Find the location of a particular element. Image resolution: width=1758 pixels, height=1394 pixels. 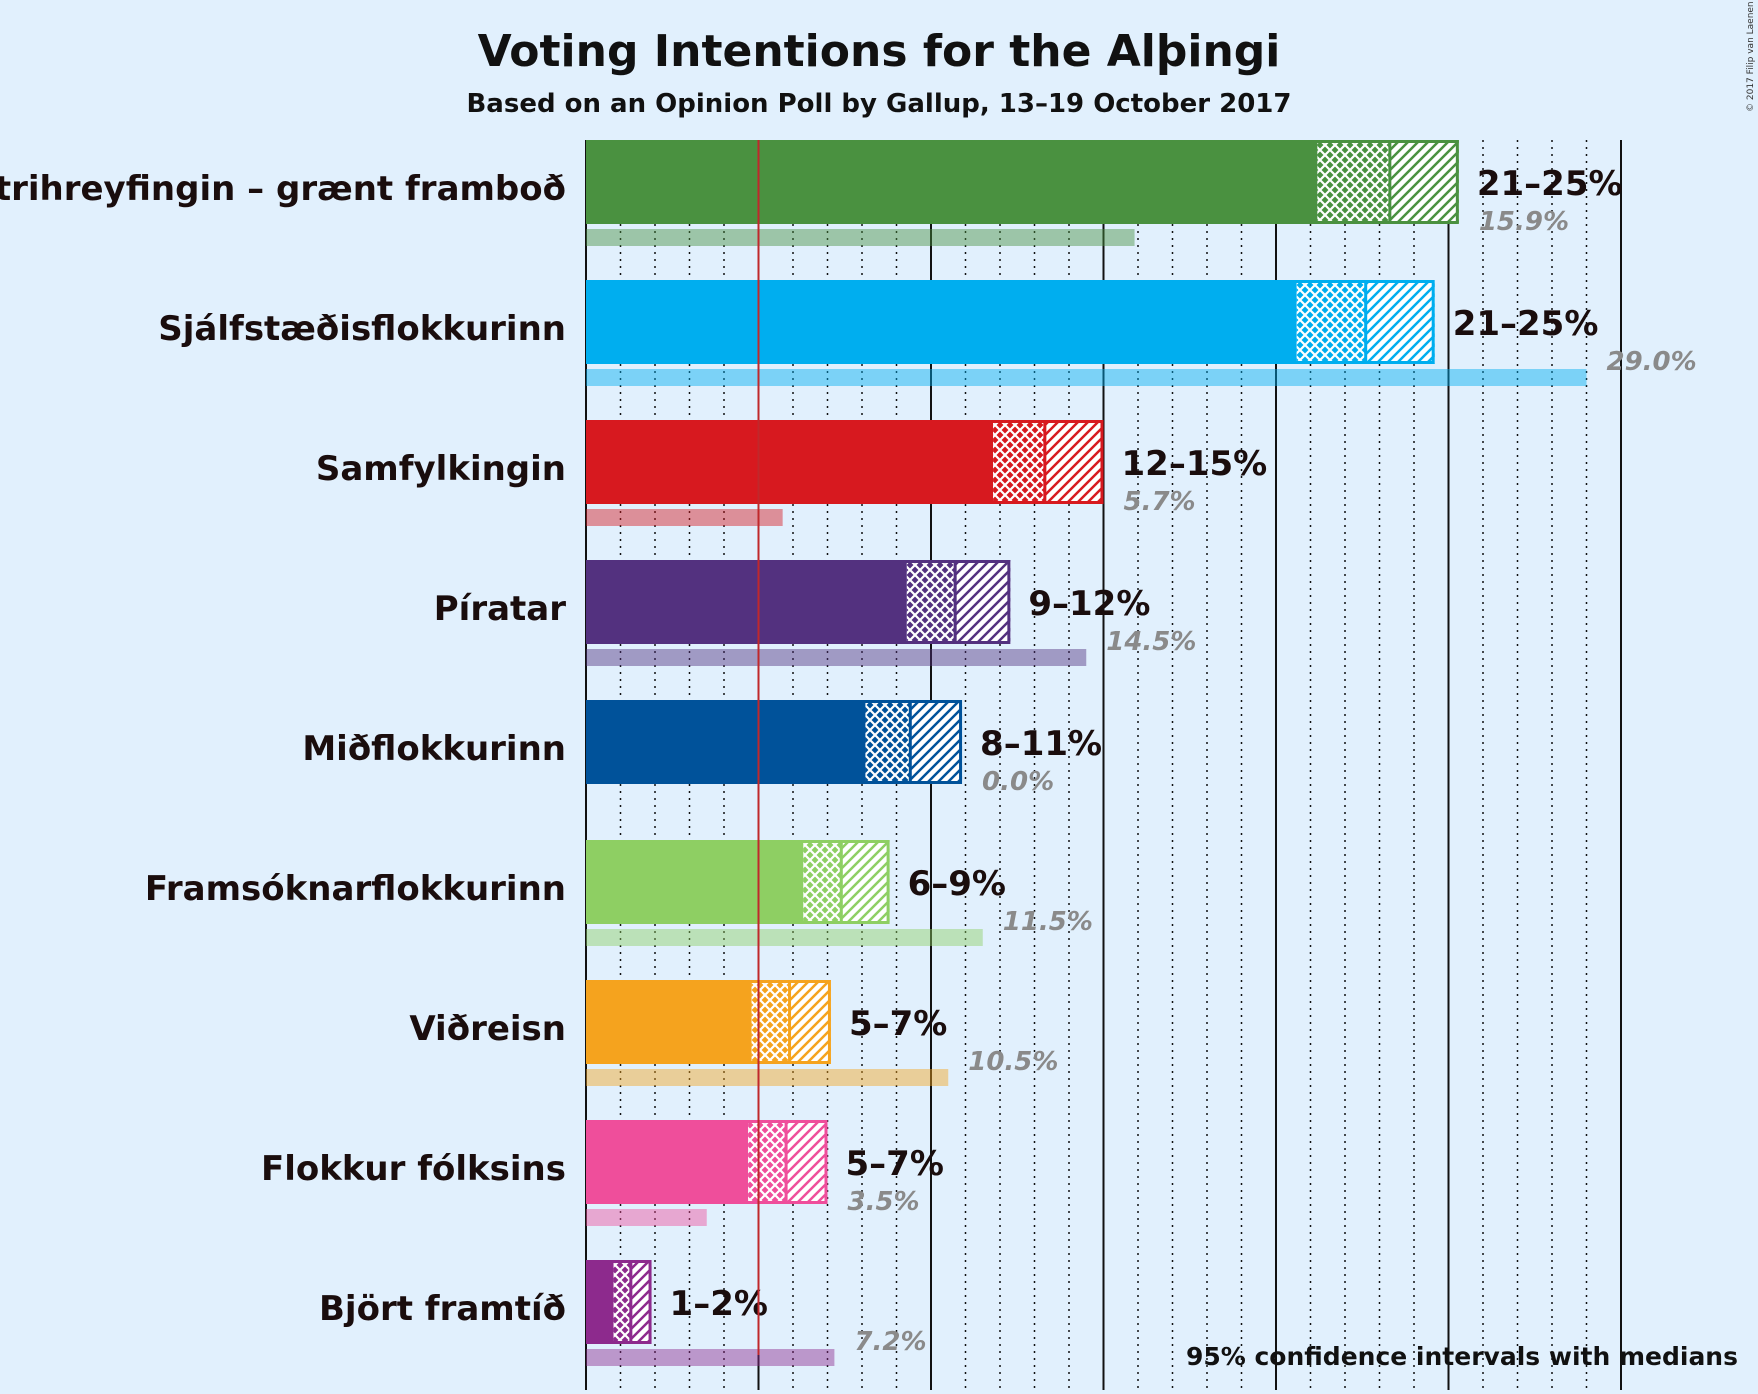

party-label: Flokkur fólksins is located at coordinates (413, 1169).